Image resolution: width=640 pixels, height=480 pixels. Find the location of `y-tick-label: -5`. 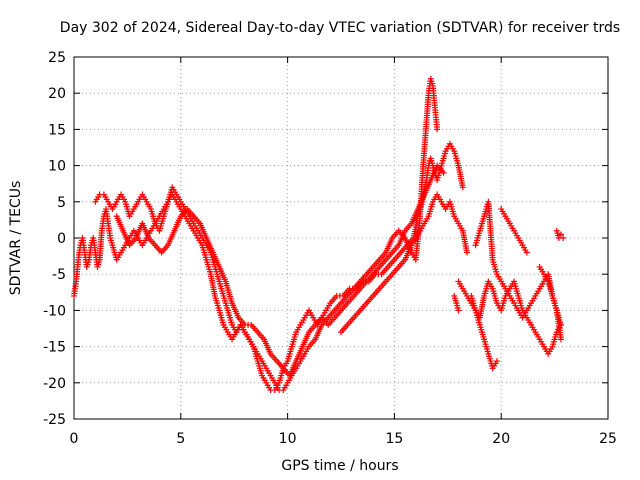

y-tick-label: -5 is located at coordinates (59, 275).